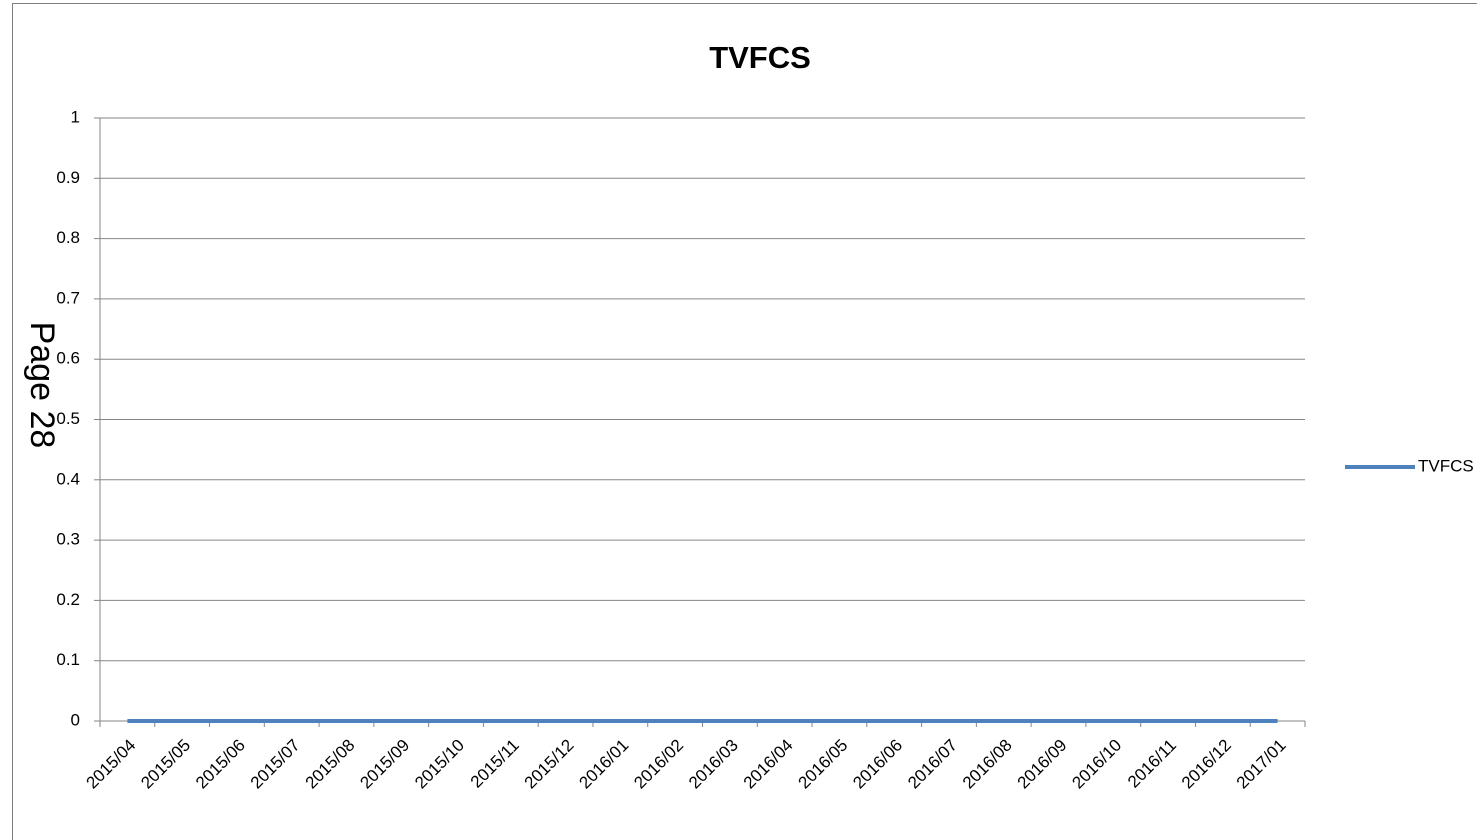  Describe the element at coordinates (68, 418) in the screenshot. I see `y-tick-label: 0.5` at that location.